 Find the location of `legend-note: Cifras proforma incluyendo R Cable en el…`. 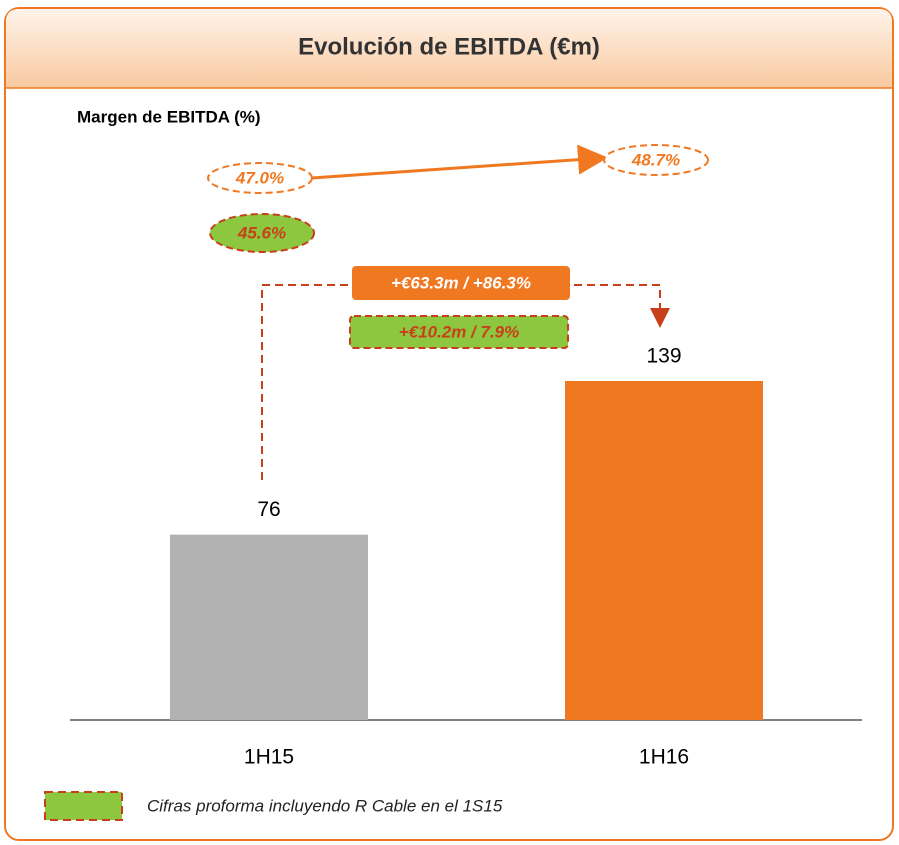

legend-note: Cifras proforma incluyendo R Cable en el… is located at coordinates (325, 805).